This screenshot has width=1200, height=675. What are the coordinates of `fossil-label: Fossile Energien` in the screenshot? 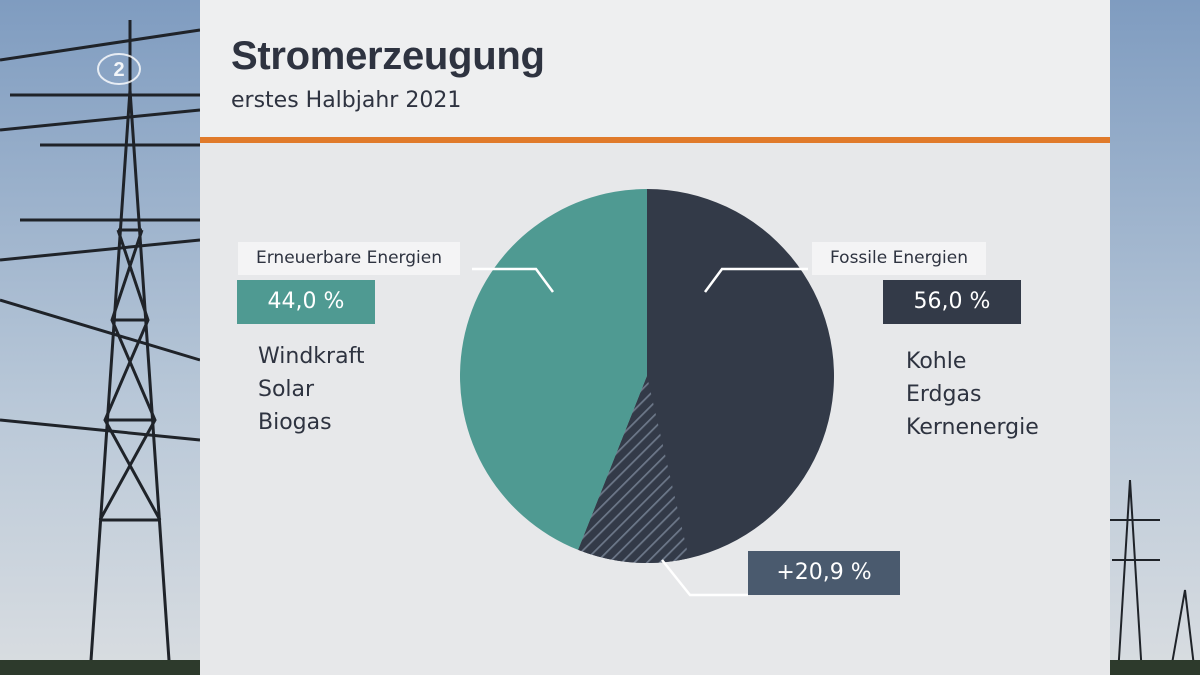 It's located at (899, 258).